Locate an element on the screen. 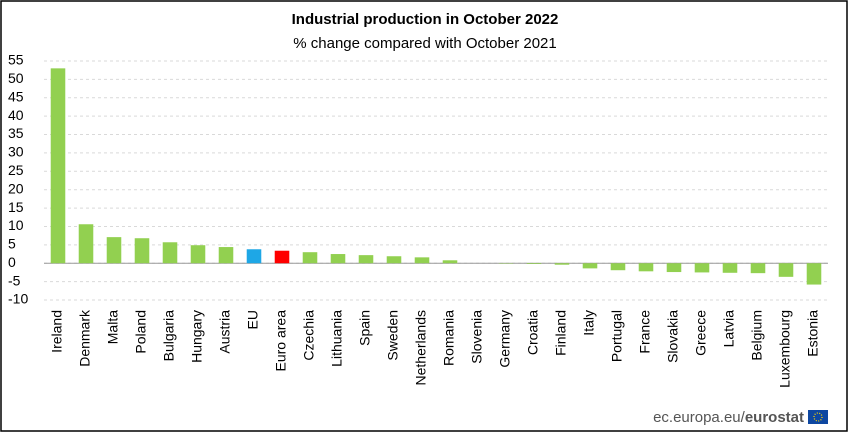 The height and width of the screenshot is (434, 850). x-tick-label: Malta is located at coordinates (113, 327).